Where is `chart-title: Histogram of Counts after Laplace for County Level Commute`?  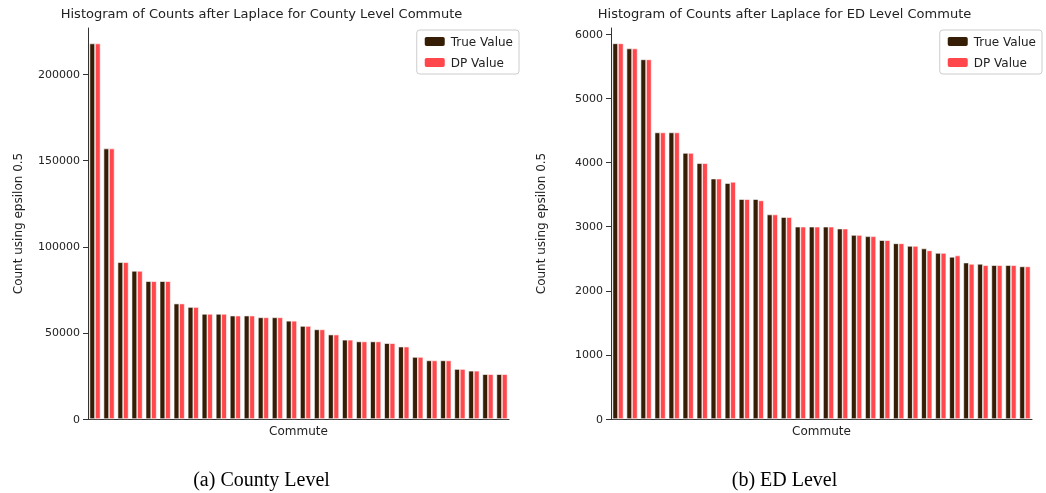
chart-title: Histogram of Counts after Laplace for County Level Commute is located at coordinates (261, 13).